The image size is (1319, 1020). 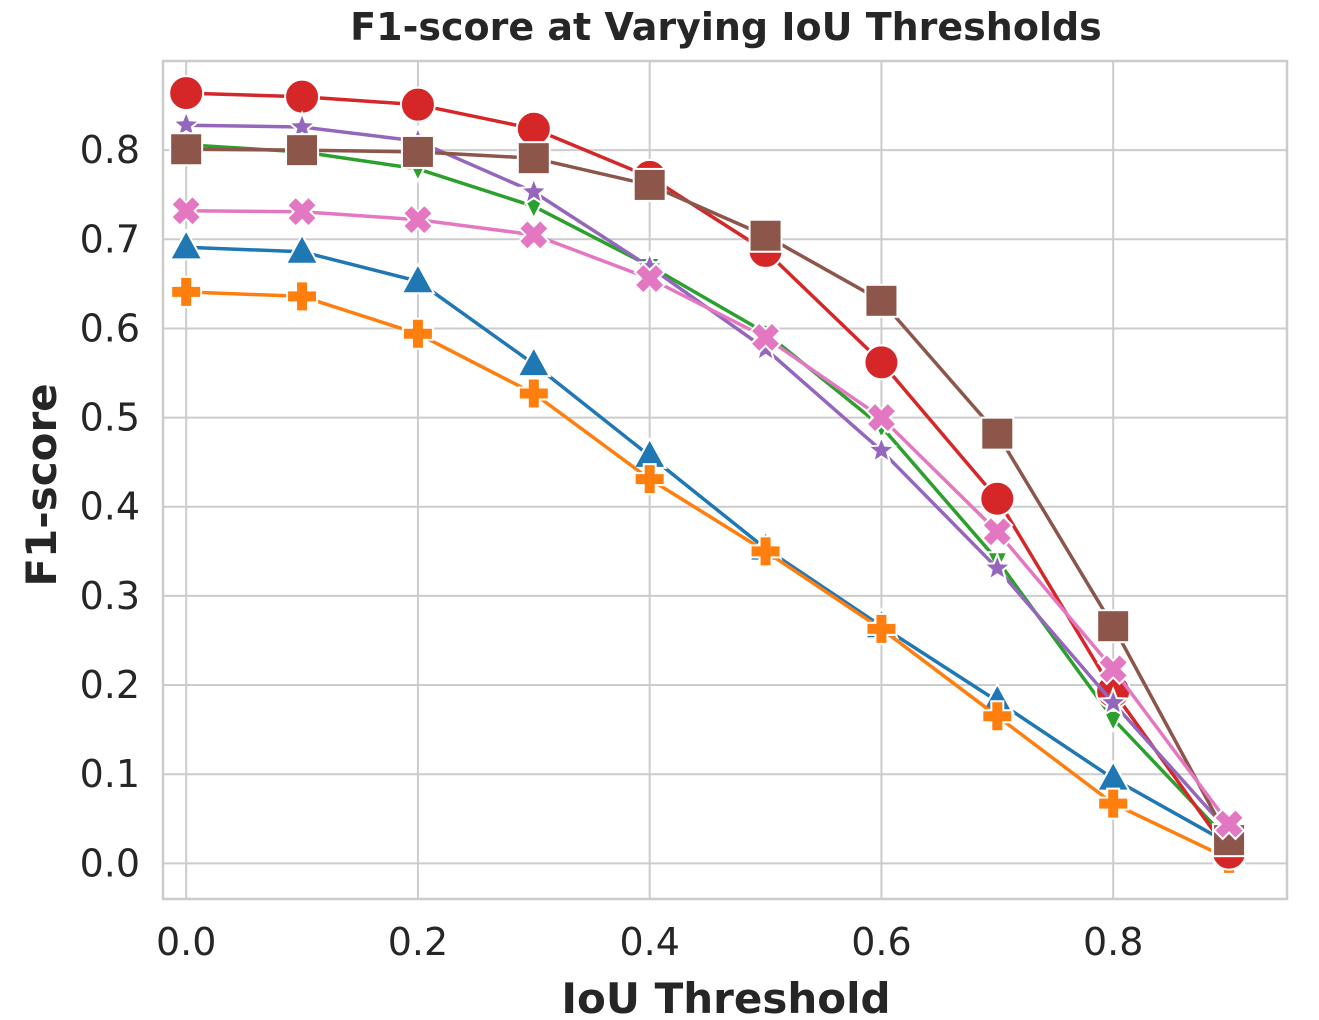 I want to click on y-axis-label: F1-score, so click(x=41, y=484).